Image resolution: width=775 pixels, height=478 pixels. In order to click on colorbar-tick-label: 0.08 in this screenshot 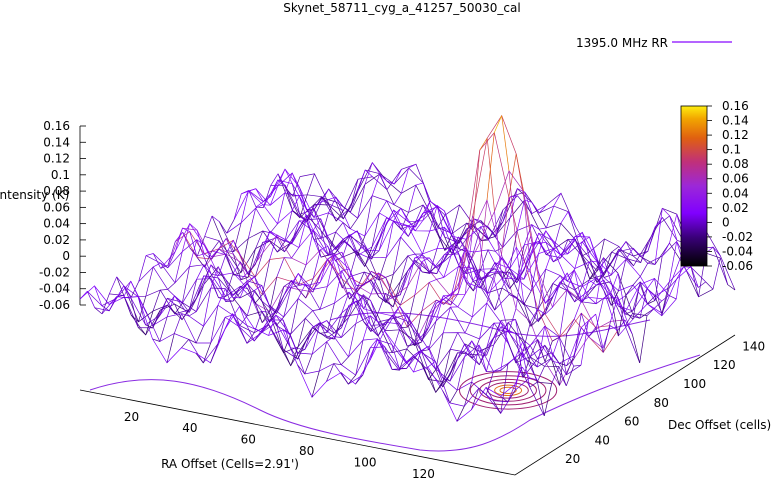, I will do `click(735, 164)`.